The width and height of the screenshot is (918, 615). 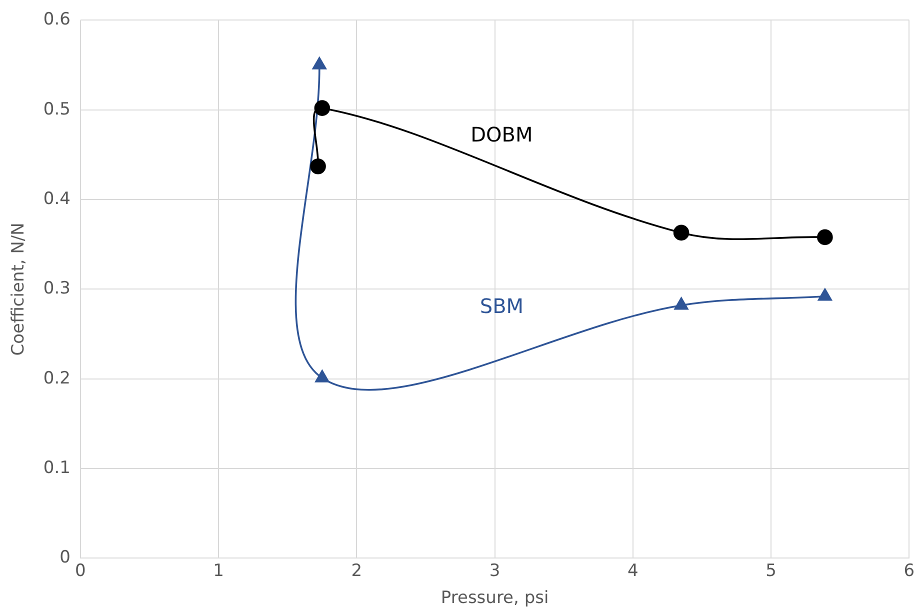 I want to click on y-tick-label: 0.5, so click(x=56, y=109).